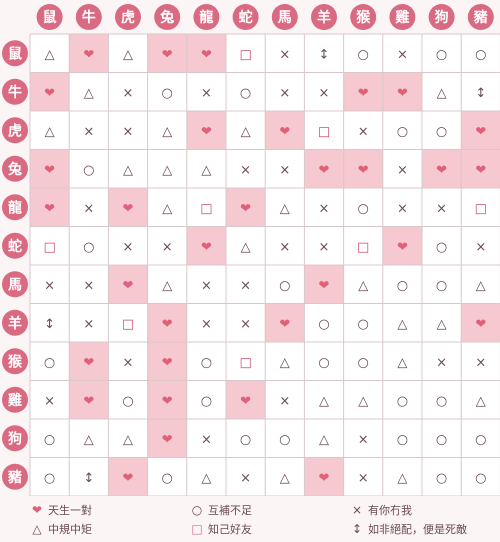 This screenshot has height=542, width=500. I want to click on column-header-label: 兔, so click(166, 17).